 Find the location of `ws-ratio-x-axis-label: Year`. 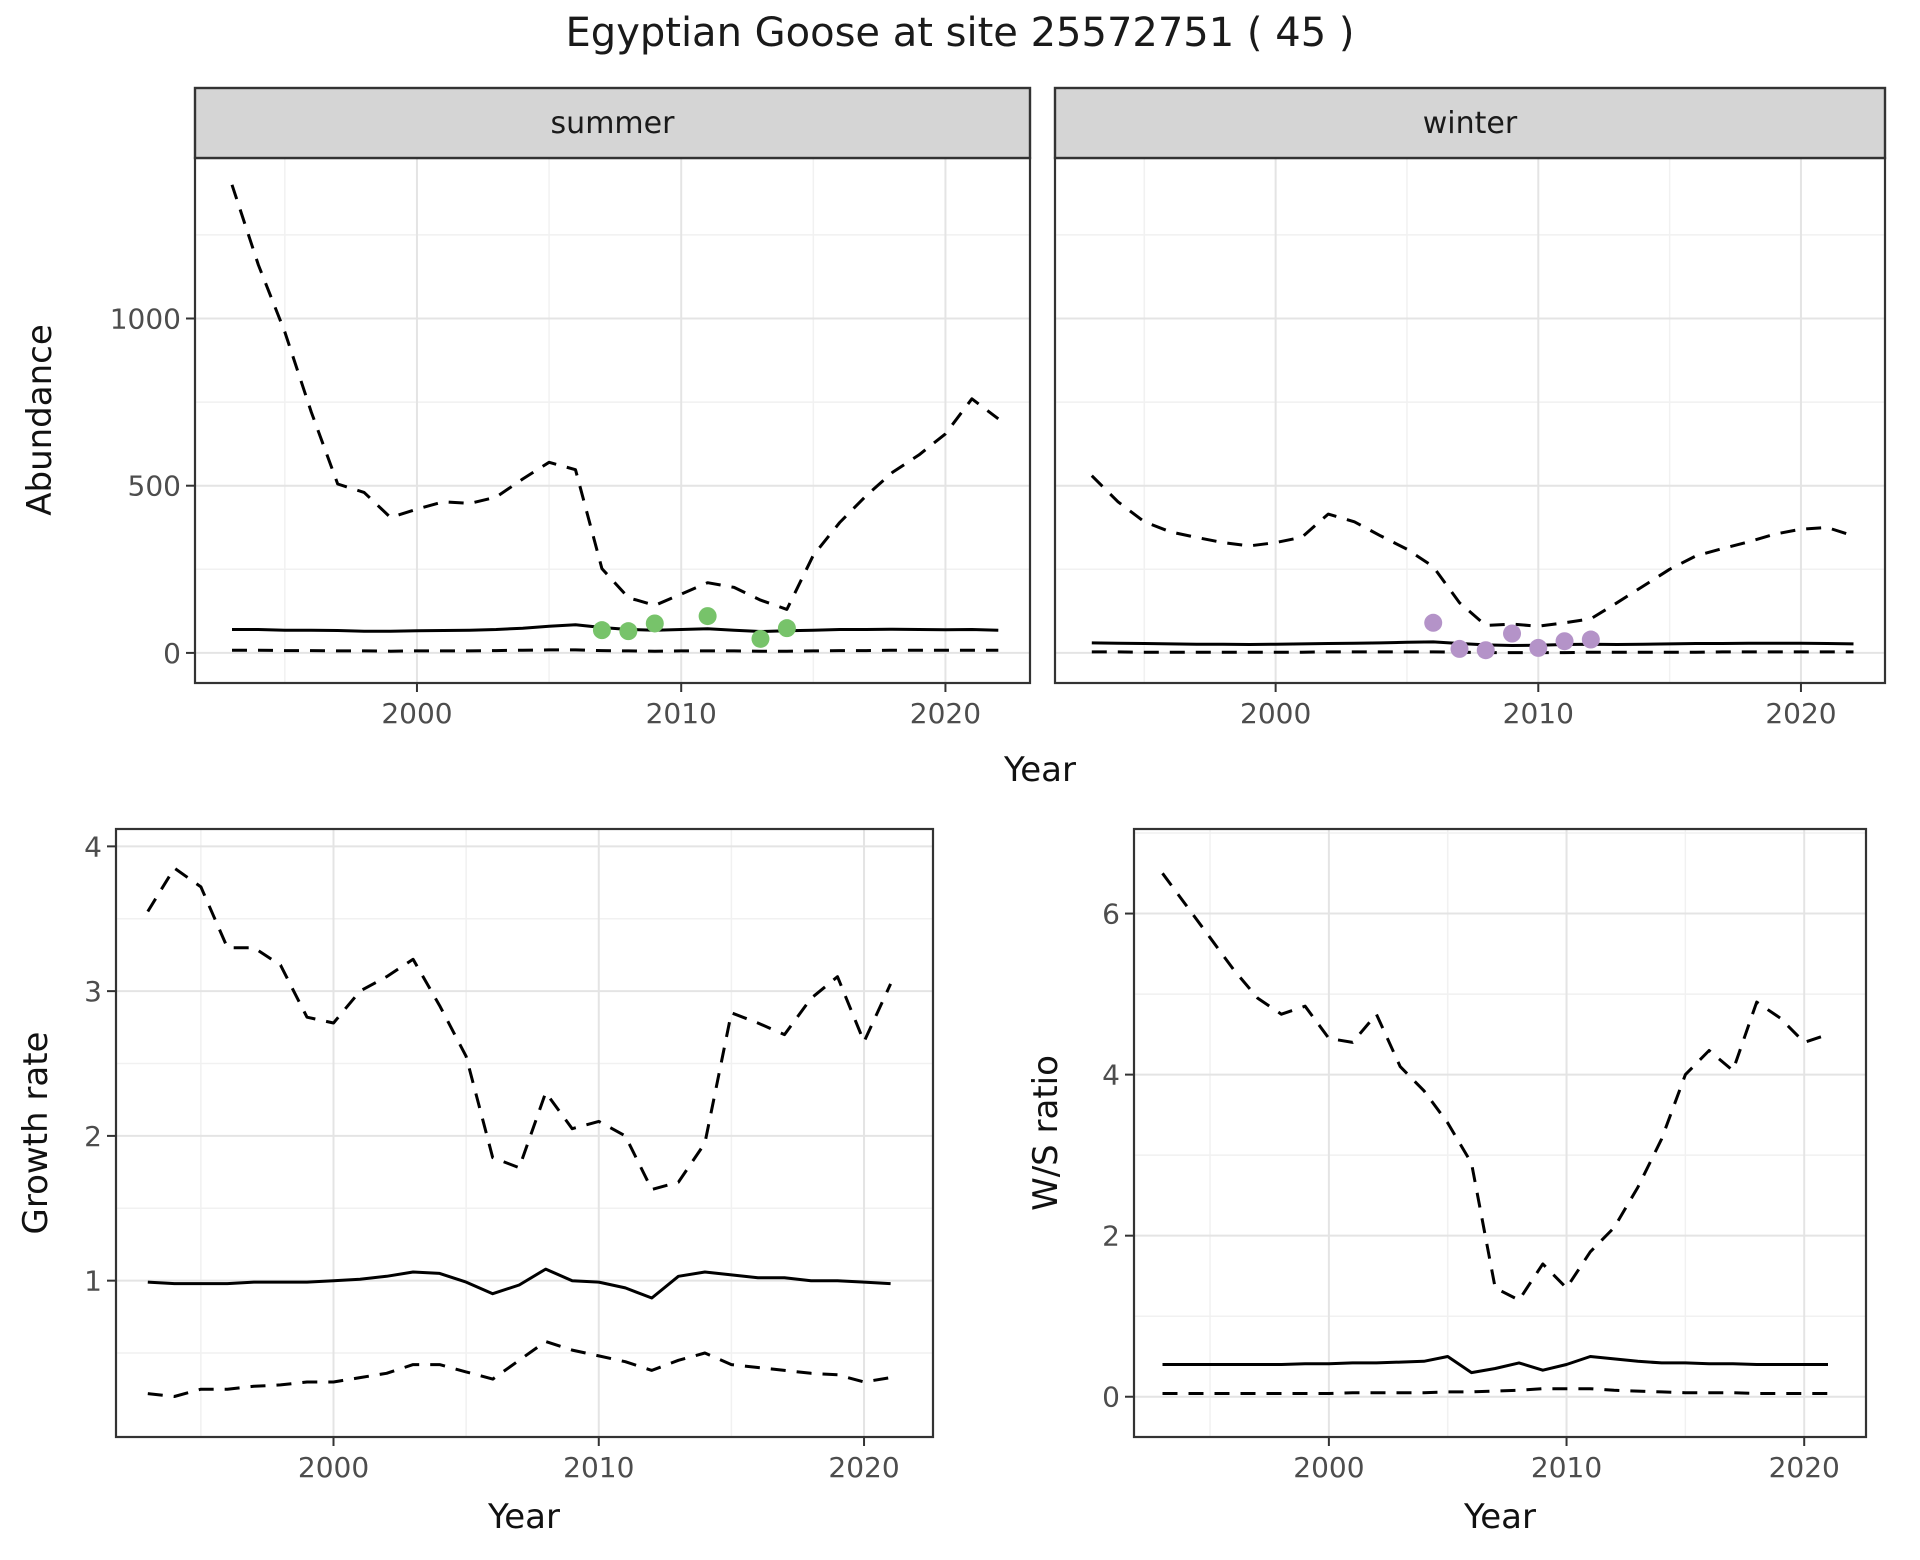

ws-ratio-x-axis-label: Year is located at coordinates (1500, 1517).